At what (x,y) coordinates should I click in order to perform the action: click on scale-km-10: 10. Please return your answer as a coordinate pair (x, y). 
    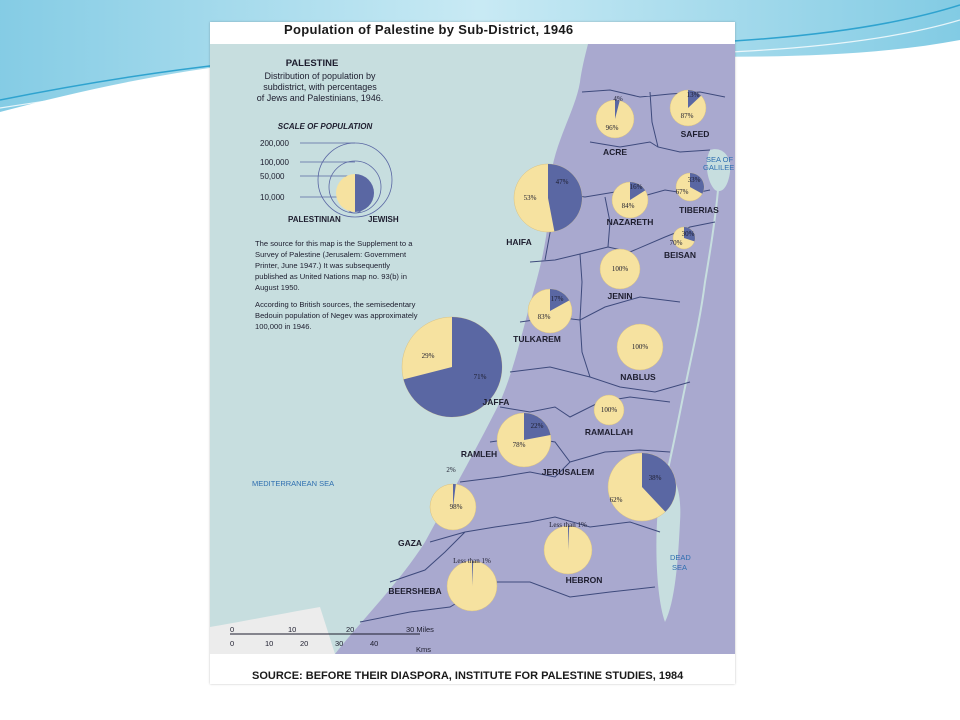
    Looking at the image, I should click on (269, 643).